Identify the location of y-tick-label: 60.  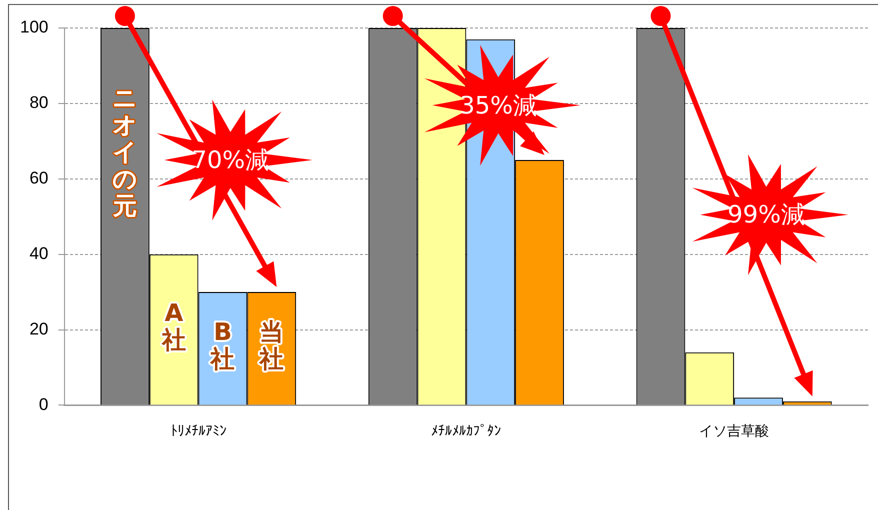
(38, 178).